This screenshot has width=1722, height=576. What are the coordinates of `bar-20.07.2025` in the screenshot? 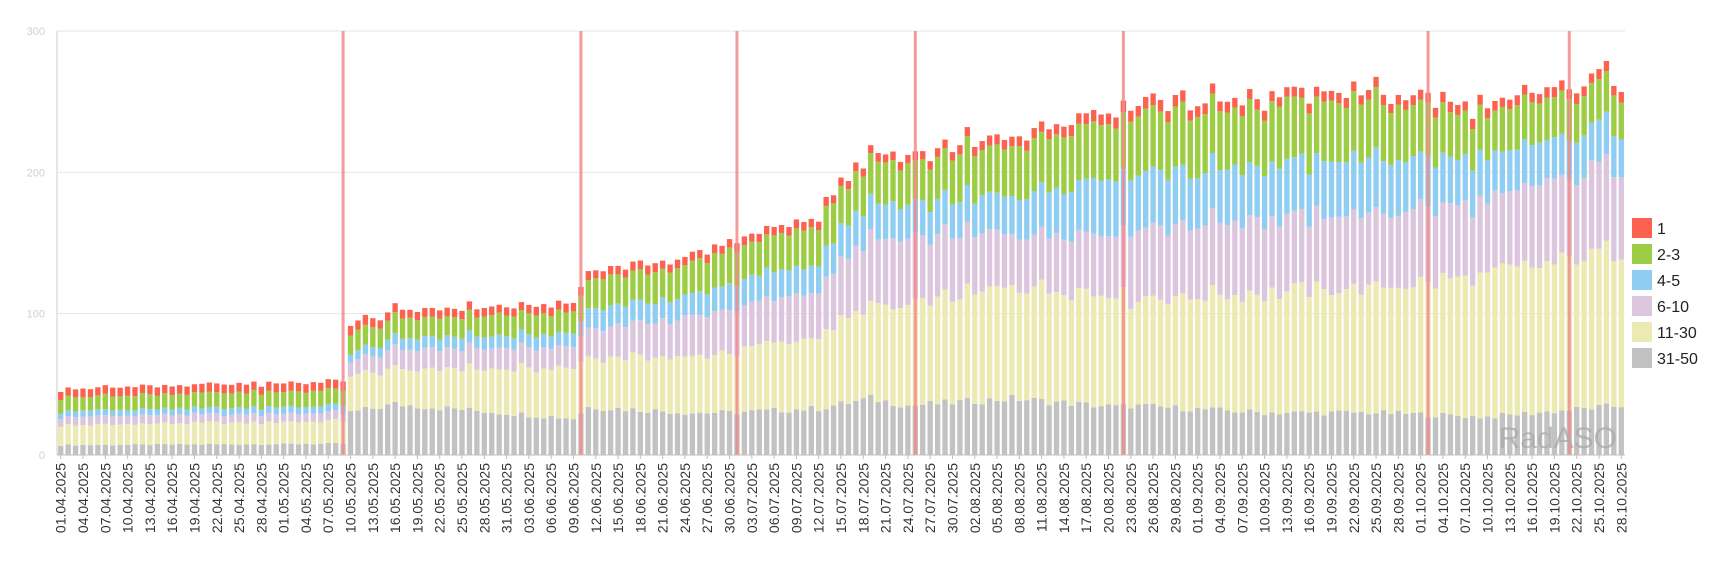 It's located at (878, 304).